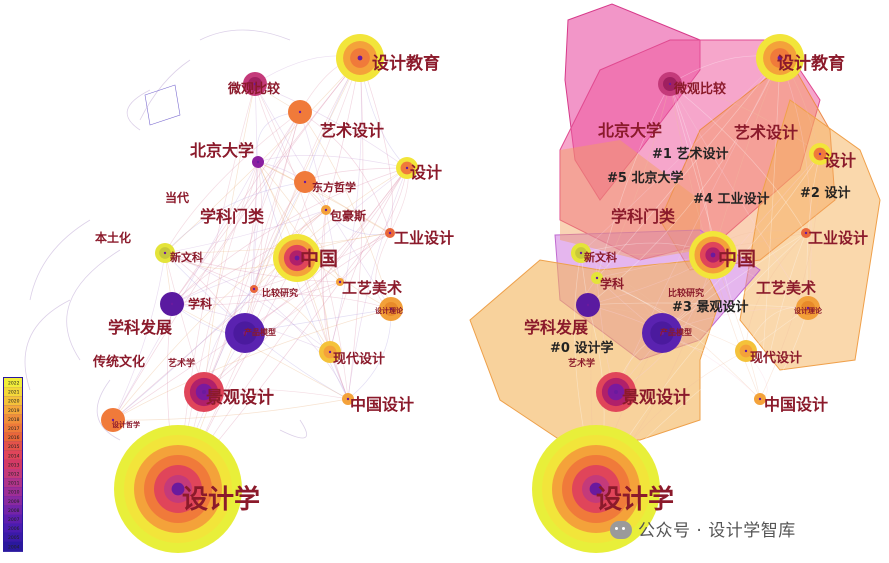 Image resolution: width=889 pixels, height=563 pixels. Describe the element at coordinates (221, 499) in the screenshot. I see `keyword-label-sjx: 设计学` at that location.